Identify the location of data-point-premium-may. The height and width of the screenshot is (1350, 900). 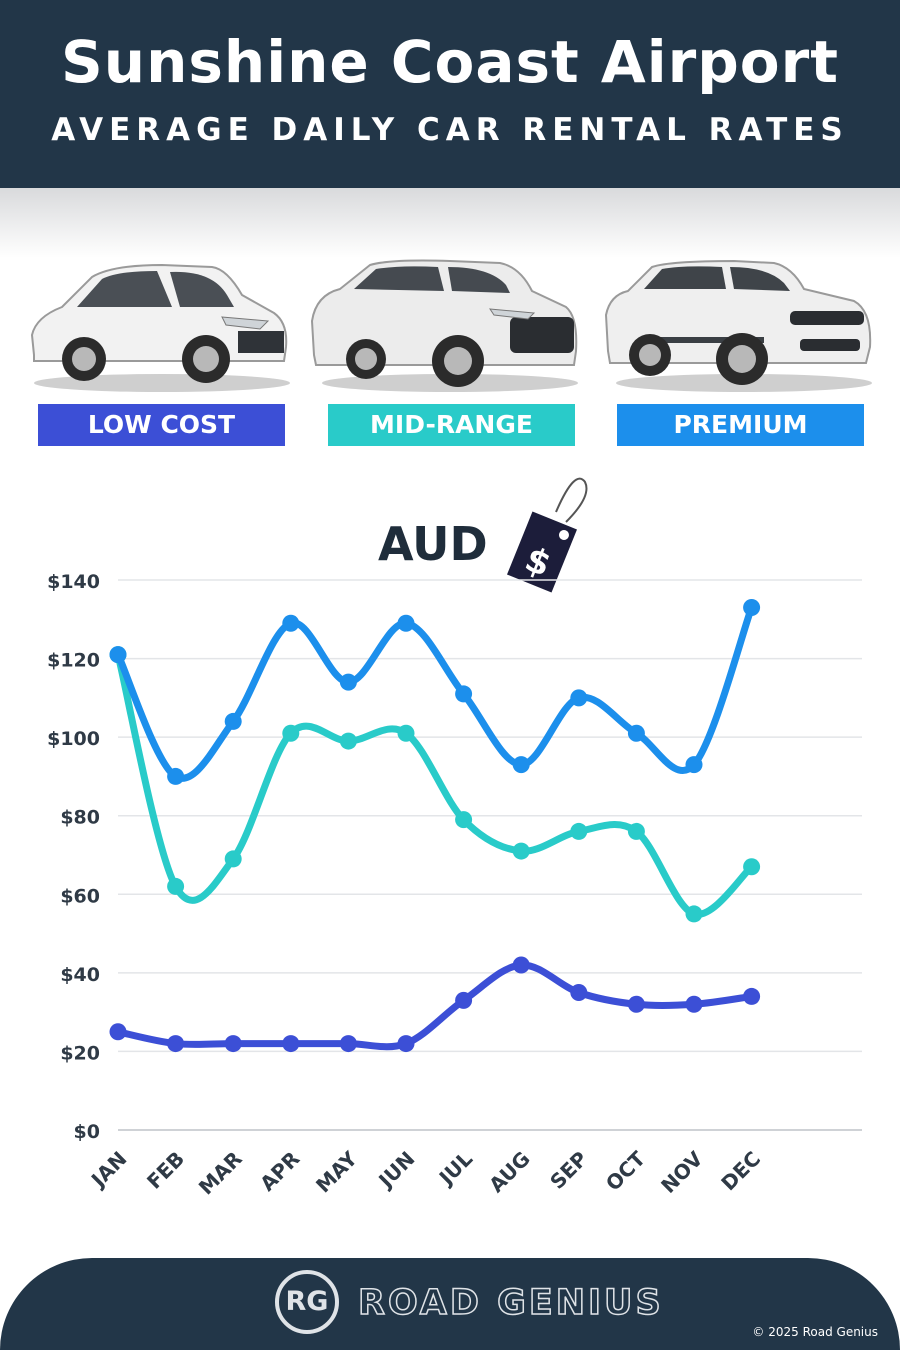
(348, 682).